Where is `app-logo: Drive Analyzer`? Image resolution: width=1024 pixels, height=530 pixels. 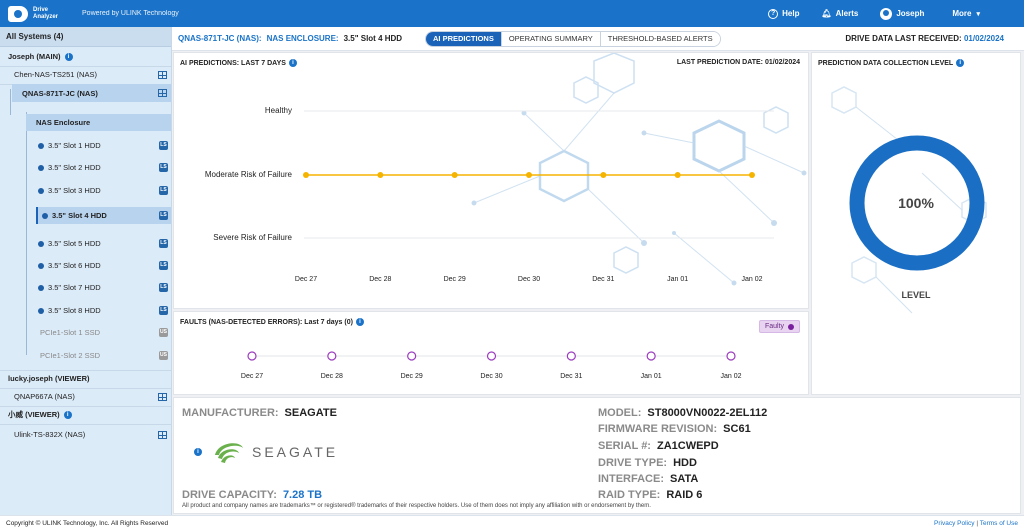
app-logo: Drive Analyzer is located at coordinates (33, 13).